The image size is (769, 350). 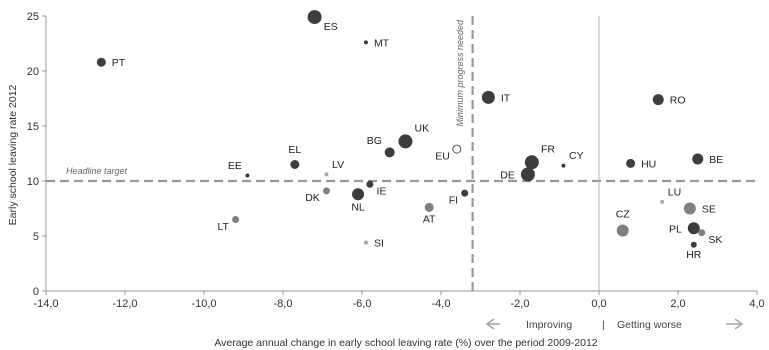 I want to click on point-dk, so click(x=326, y=191).